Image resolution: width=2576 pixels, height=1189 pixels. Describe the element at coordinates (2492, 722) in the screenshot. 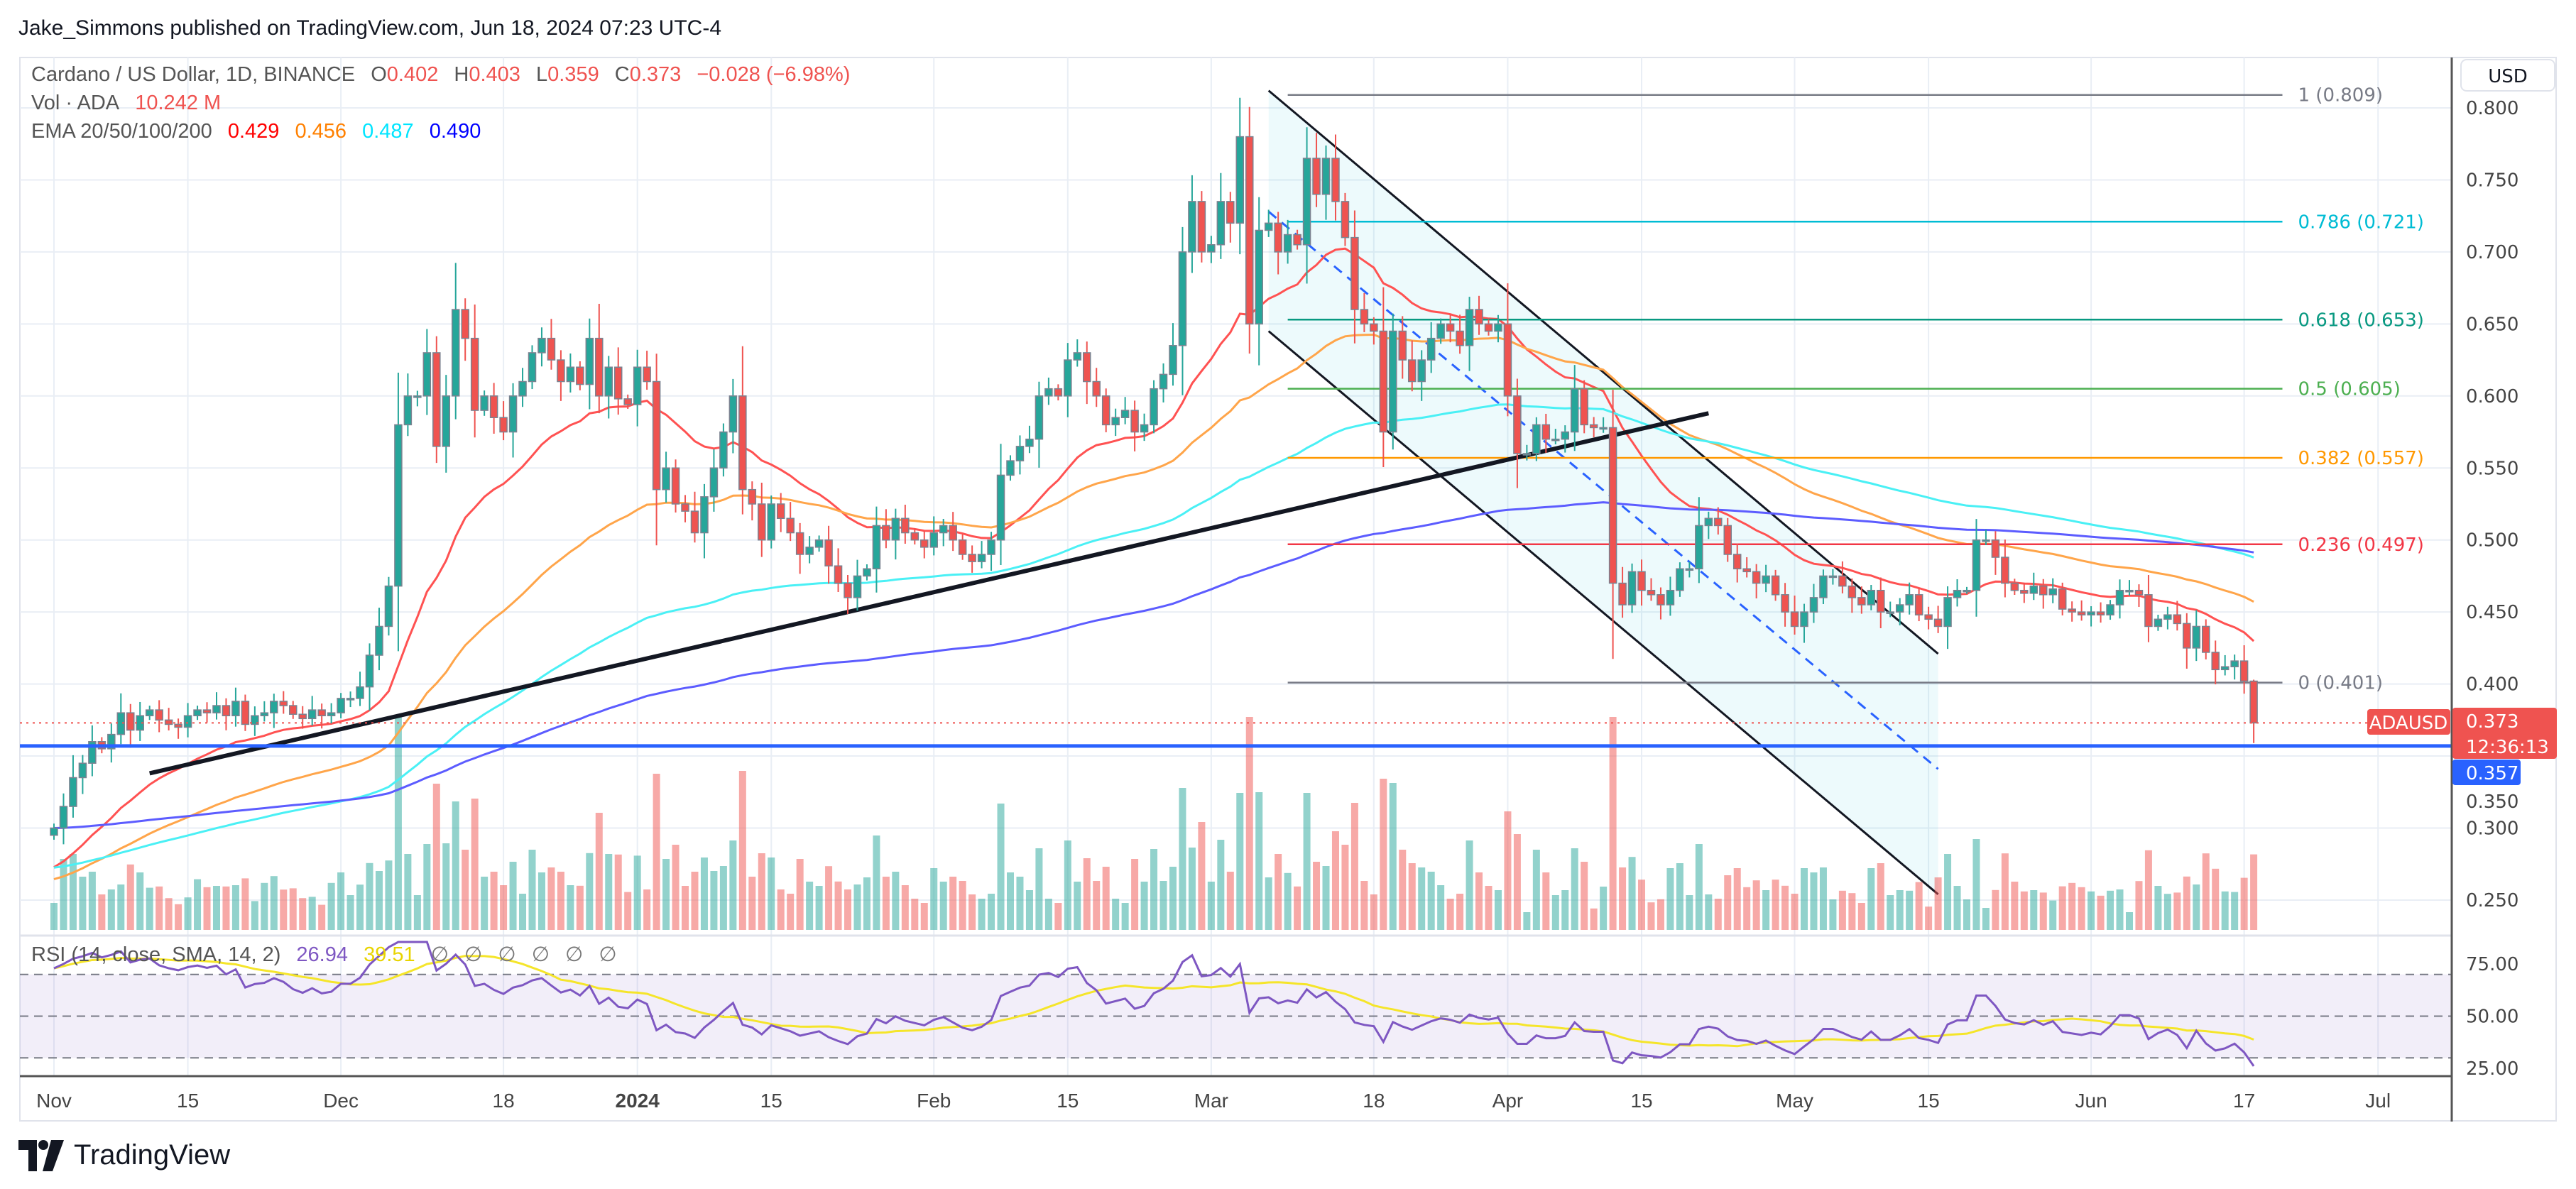

I see `last-price-tag: 0.373` at that location.